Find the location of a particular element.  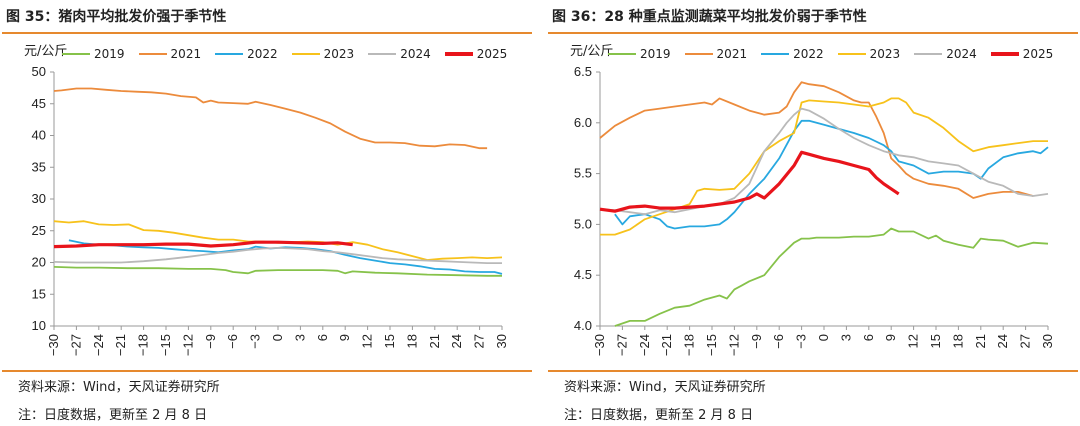

legend-item-2025: 2025 is located at coordinates (1022, 54).